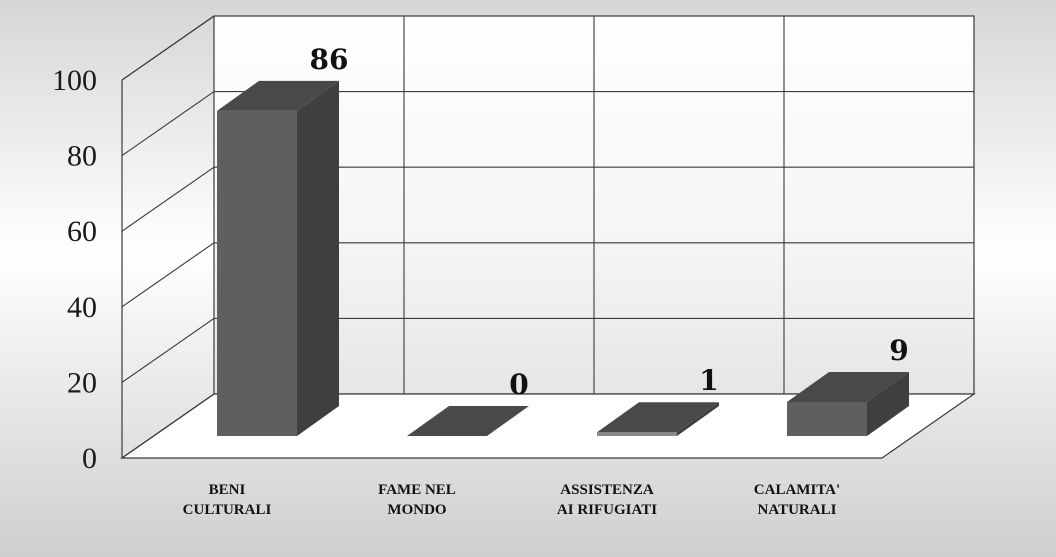 The image size is (1056, 557). Describe the element at coordinates (168, 48) in the screenshot. I see `side-wall-top-edge` at that location.